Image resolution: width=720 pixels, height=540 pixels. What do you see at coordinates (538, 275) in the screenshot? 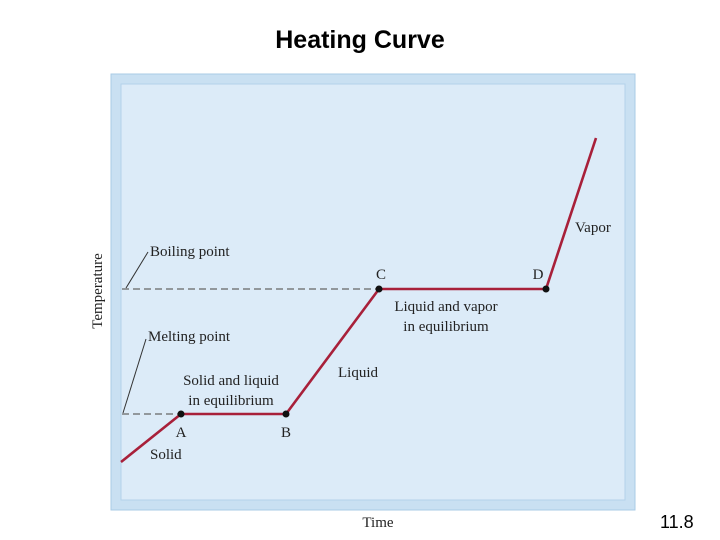
I see `point-d-label: D` at bounding box center [538, 275].